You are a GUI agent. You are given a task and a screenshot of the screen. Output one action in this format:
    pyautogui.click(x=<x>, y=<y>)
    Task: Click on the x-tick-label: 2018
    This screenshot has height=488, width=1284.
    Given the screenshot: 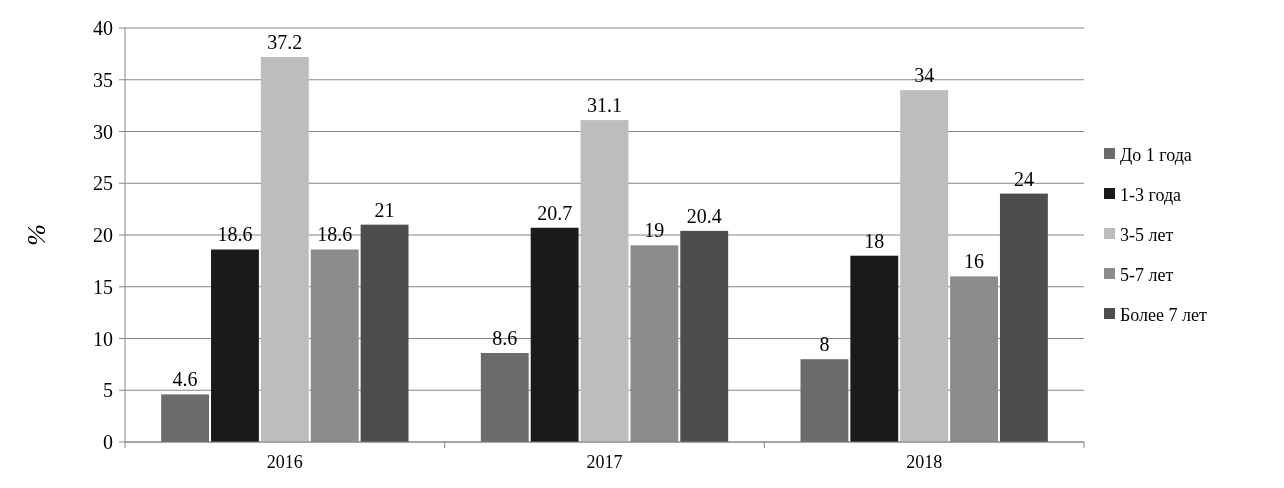 What is the action you would take?
    pyautogui.click(x=924, y=462)
    